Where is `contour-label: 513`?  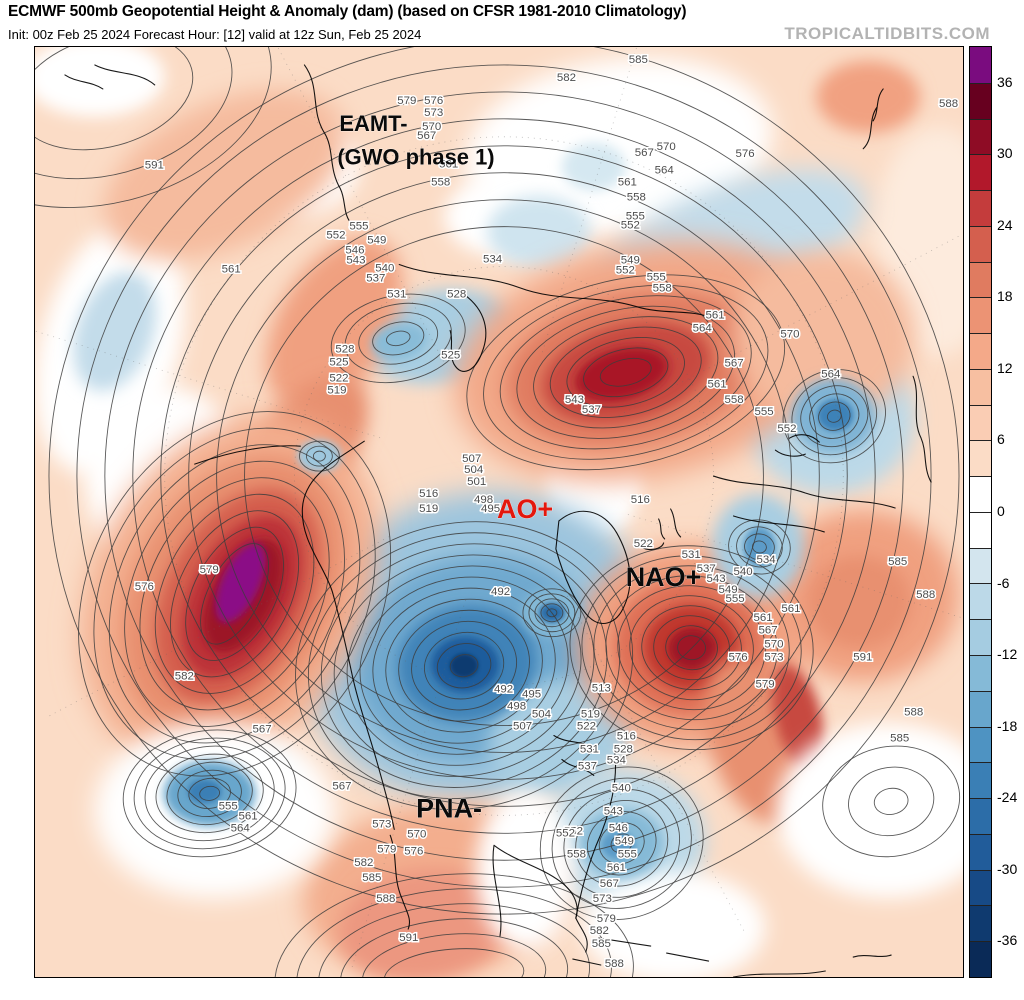
contour-label: 513 is located at coordinates (601, 689).